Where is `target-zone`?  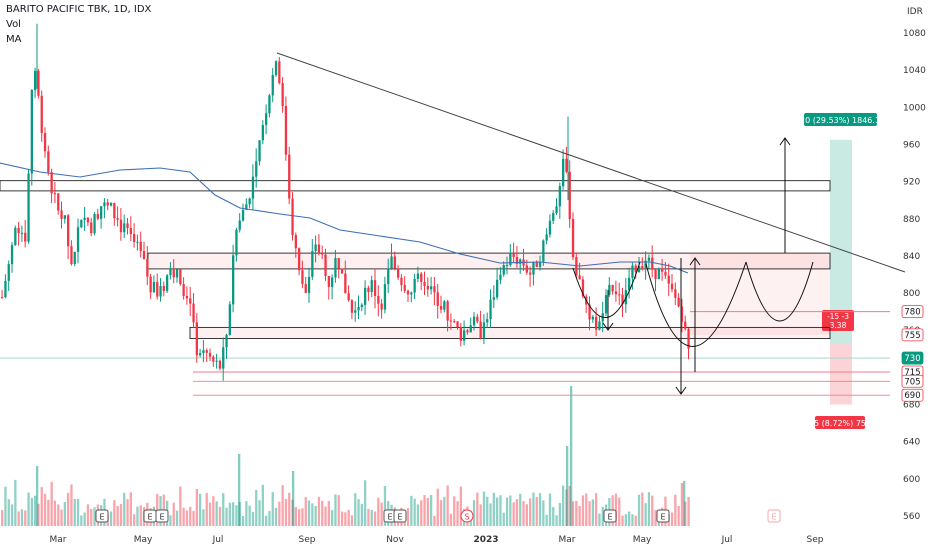 target-zone is located at coordinates (841, 242).